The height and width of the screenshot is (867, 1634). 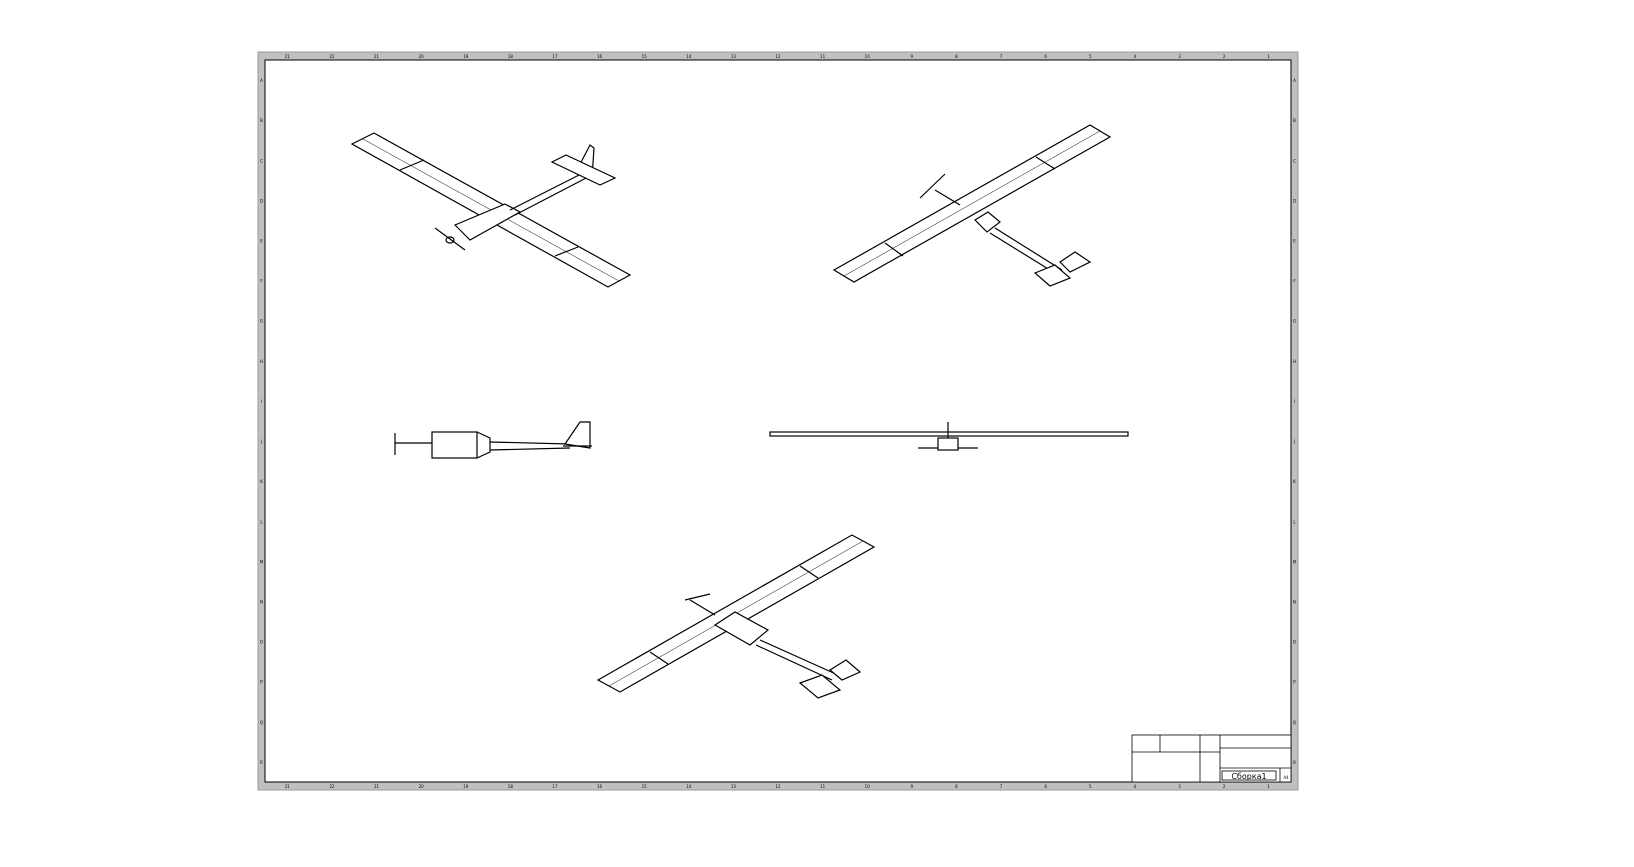 What do you see at coordinates (1294, 521) in the screenshot?
I see `zone-letter-label: L` at bounding box center [1294, 521].